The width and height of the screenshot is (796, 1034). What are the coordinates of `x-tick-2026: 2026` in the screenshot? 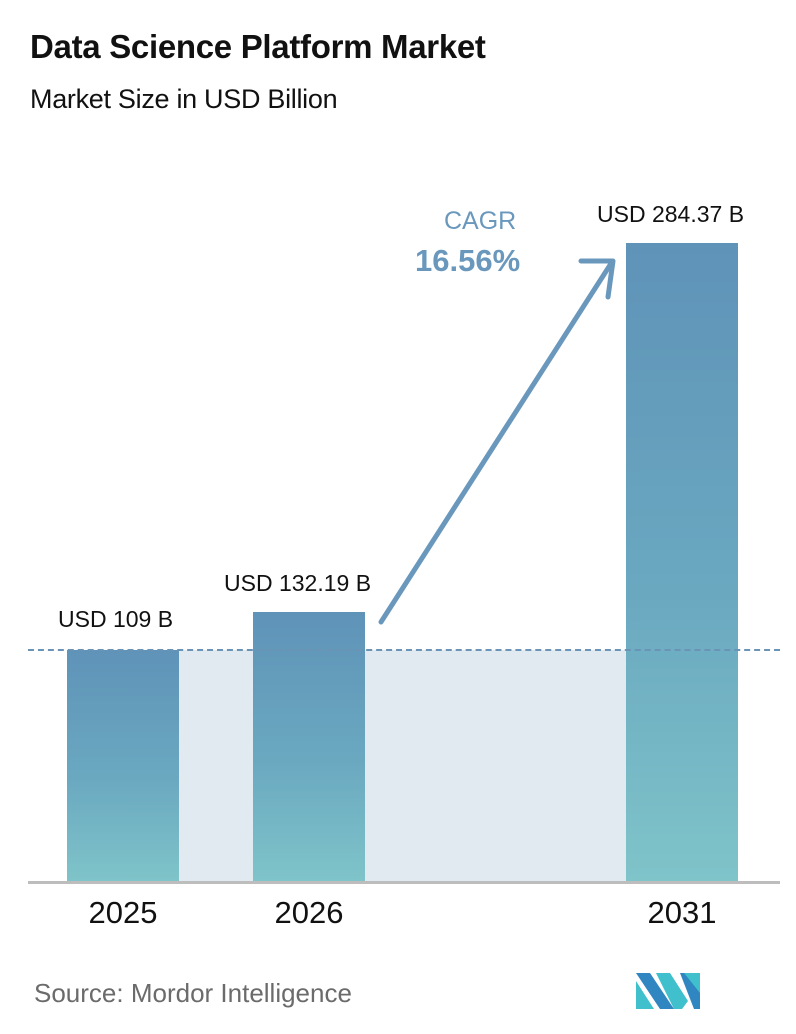 It's located at (309, 912).